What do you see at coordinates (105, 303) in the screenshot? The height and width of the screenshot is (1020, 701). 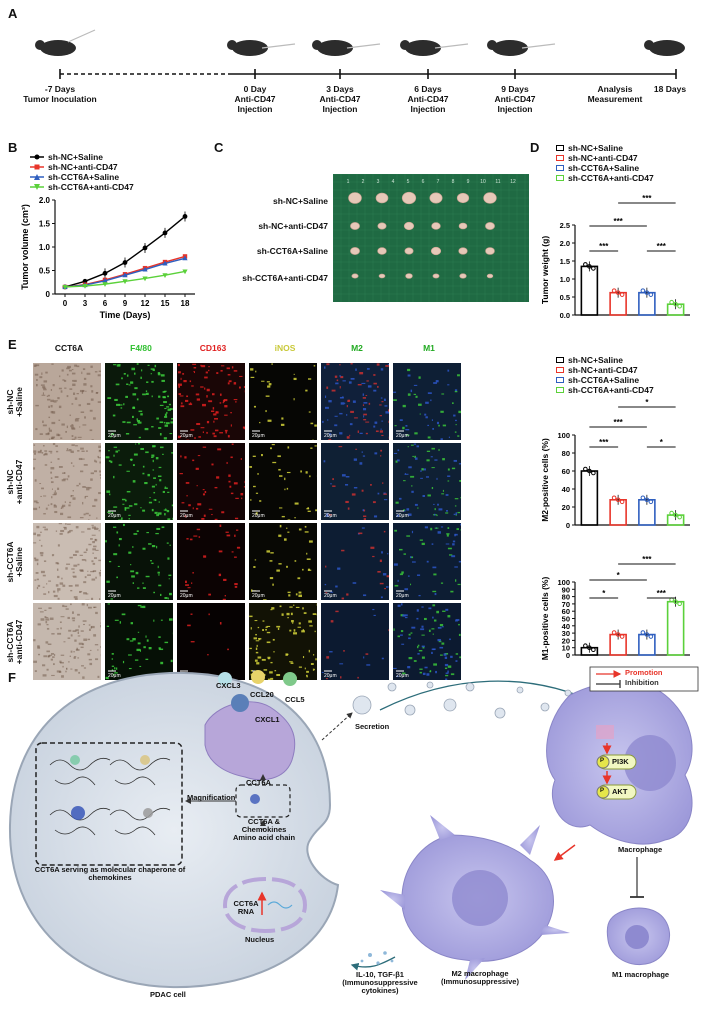 I see `x-tick-label: 6` at bounding box center [105, 303].